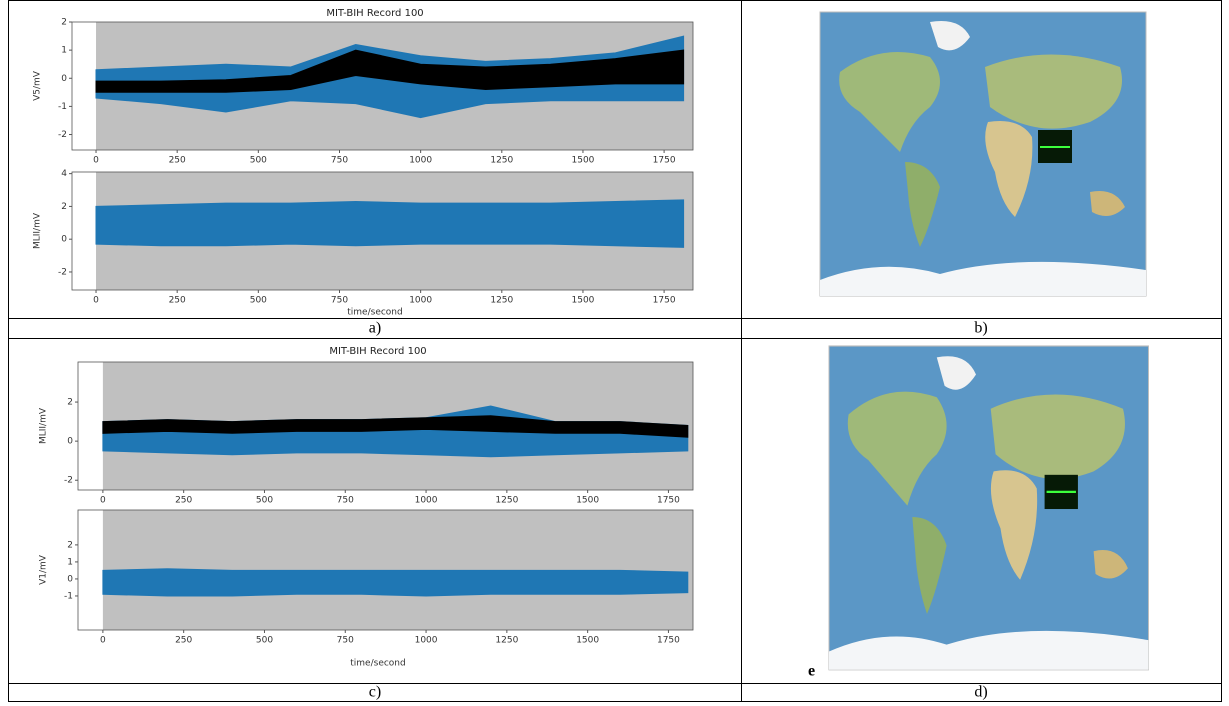 This screenshot has height=706, width=1229. What do you see at coordinates (980, 692) in the screenshot?
I see `caption: d)` at bounding box center [980, 692].